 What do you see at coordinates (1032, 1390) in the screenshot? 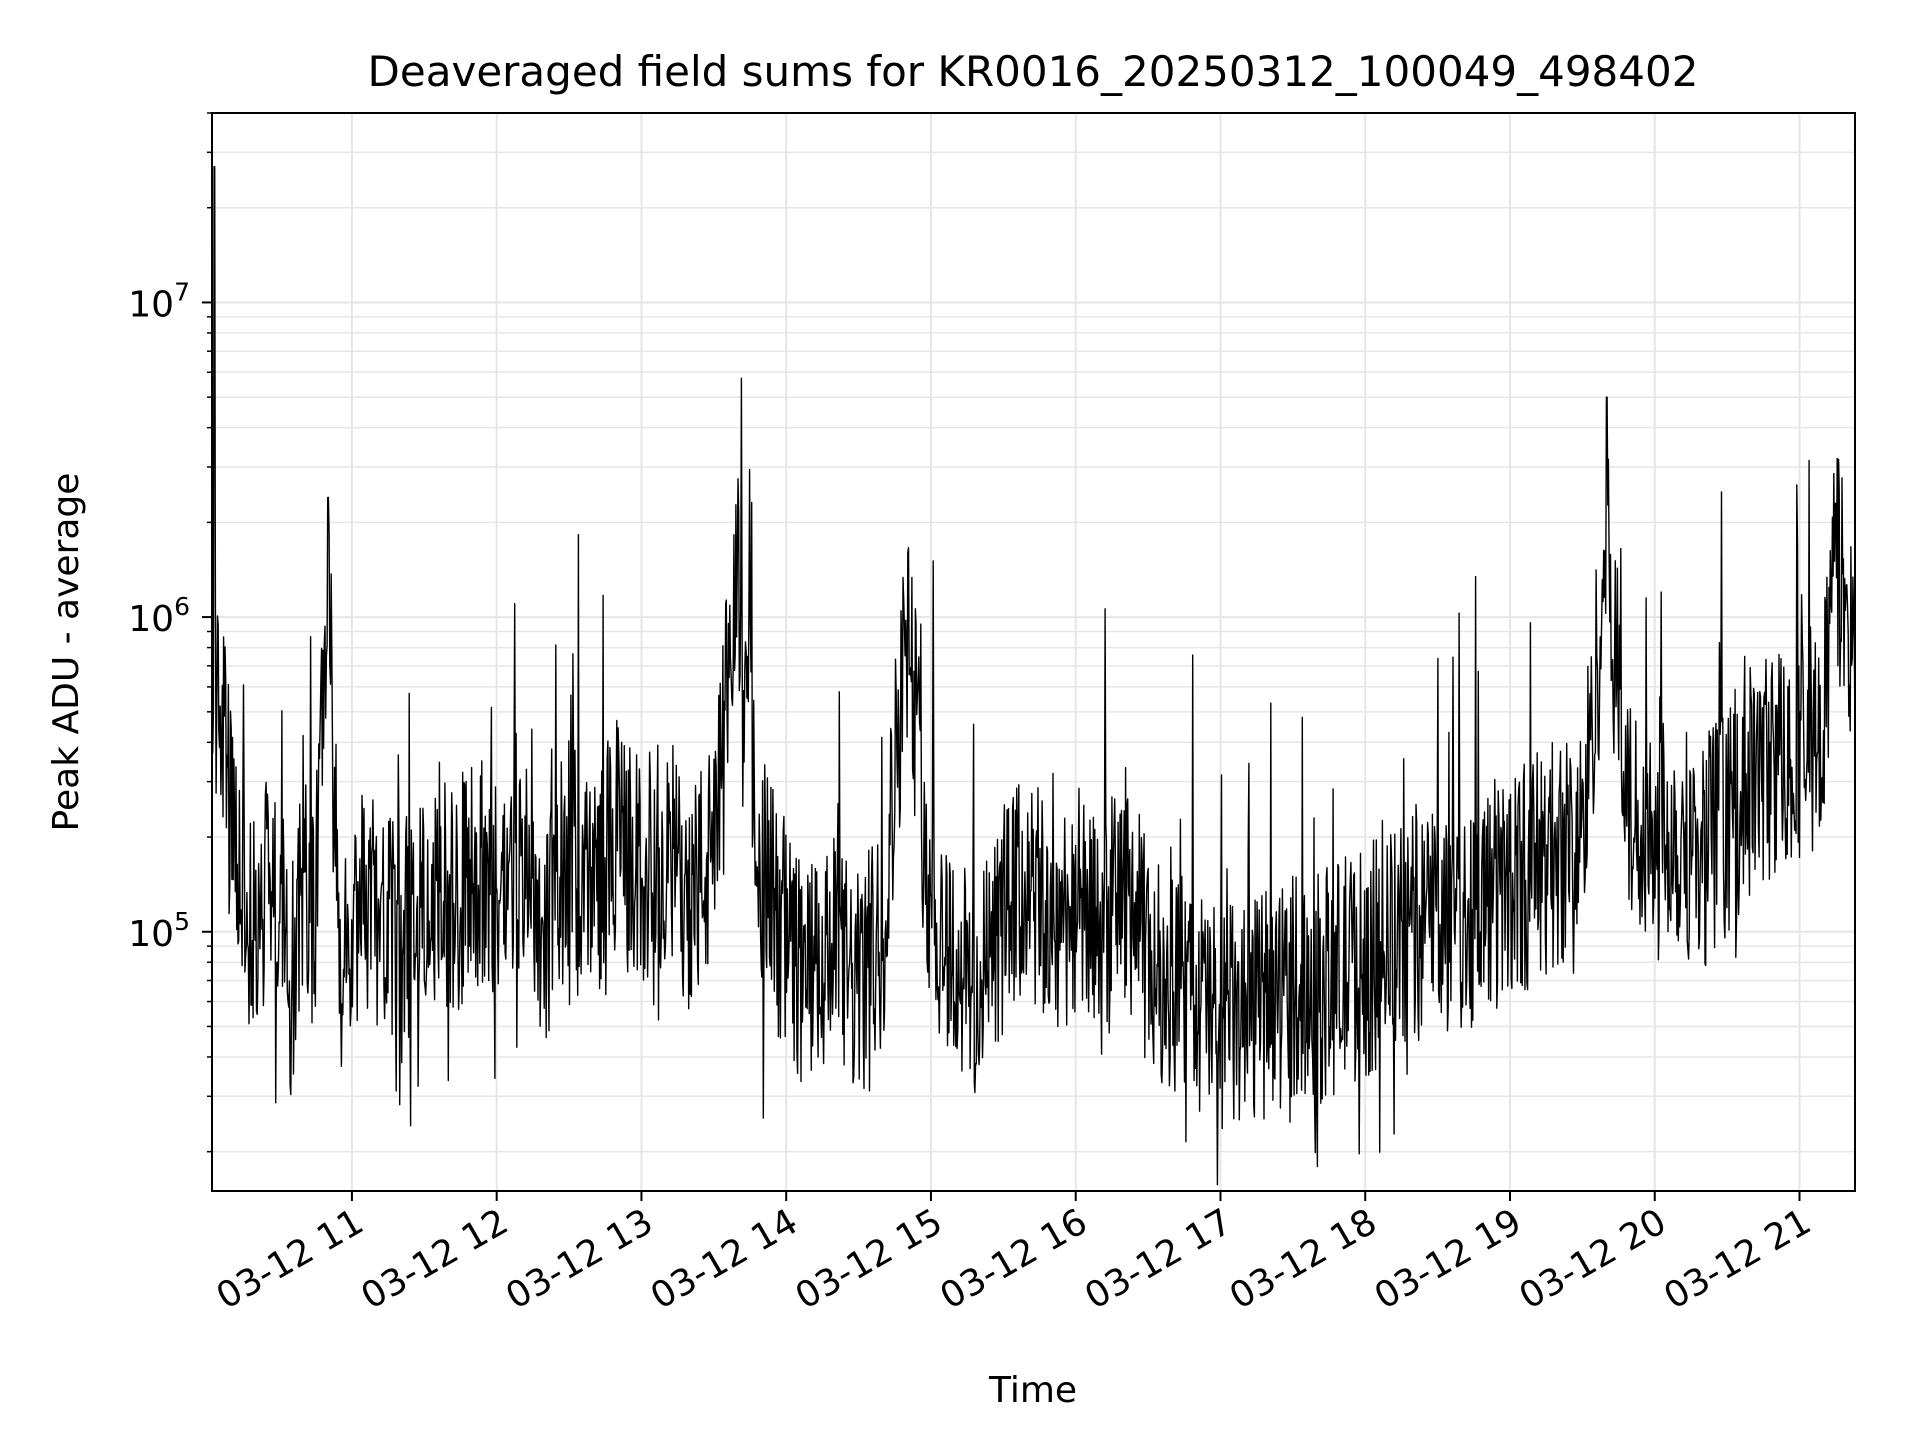
I see `x-axis-label: Time` at bounding box center [1032, 1390].